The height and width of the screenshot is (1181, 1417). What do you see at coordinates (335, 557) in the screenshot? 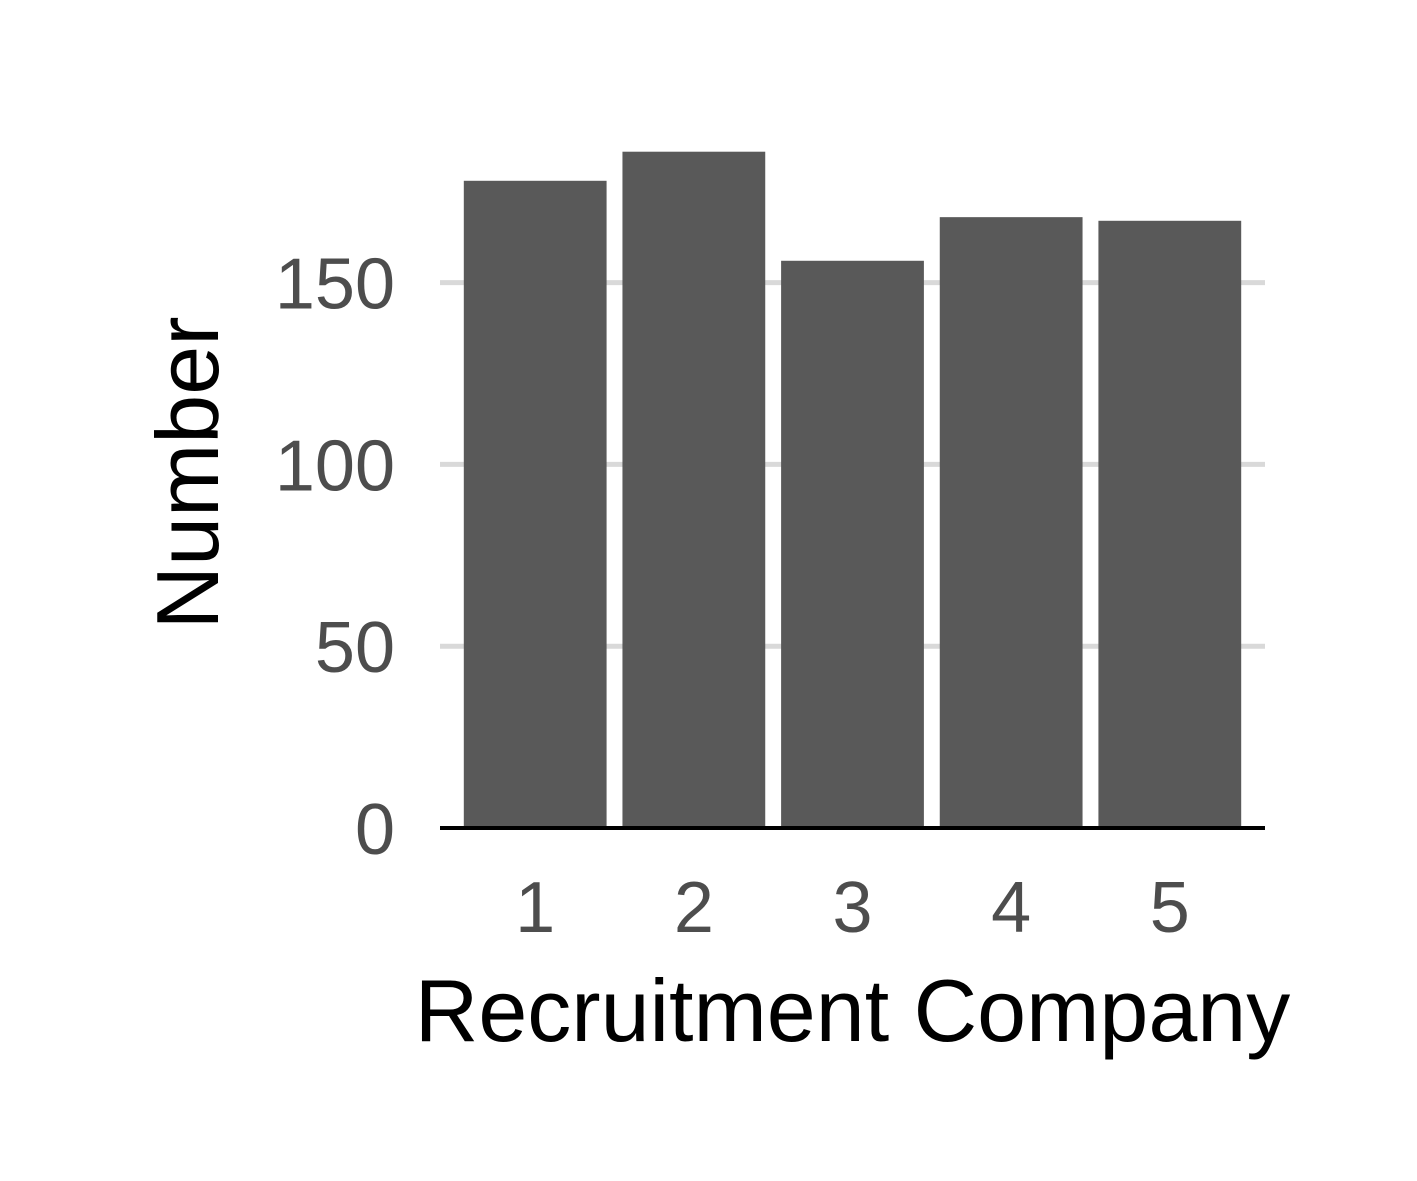
I see `y-tick-labels: 0 50 100 150` at bounding box center [335, 557].